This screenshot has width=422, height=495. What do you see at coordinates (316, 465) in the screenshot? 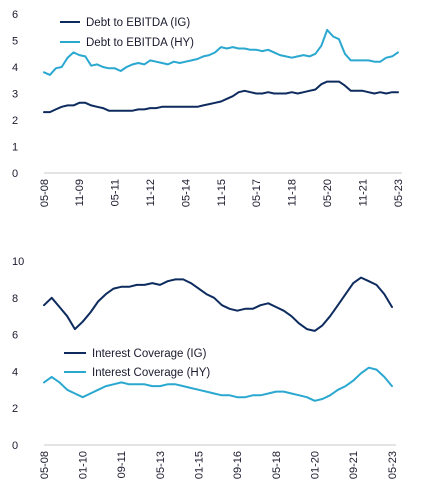
I see `x-tick-label: 01-20` at bounding box center [316, 465].